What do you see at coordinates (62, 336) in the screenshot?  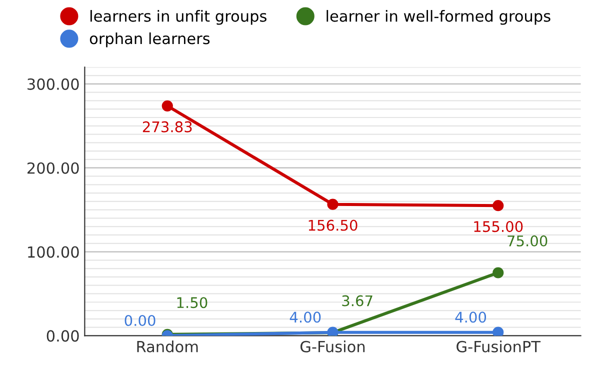 I see `y-tick-label: 0.00` at bounding box center [62, 336].